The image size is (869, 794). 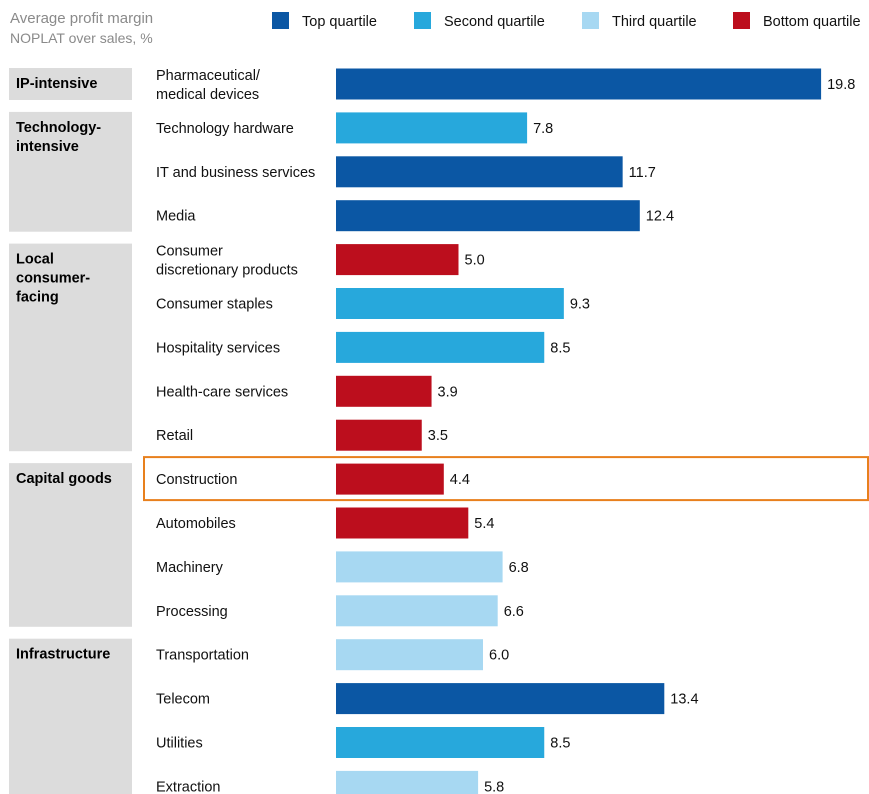 What do you see at coordinates (196, 480) in the screenshot?
I see `category-label: Construction` at bounding box center [196, 480].